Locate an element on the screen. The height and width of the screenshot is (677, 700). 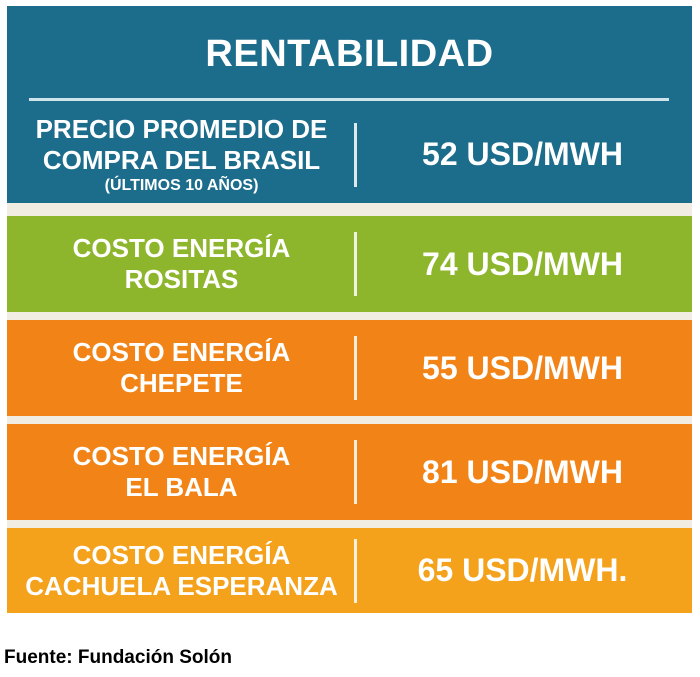
row-value: 65 USD/MWH. is located at coordinates (522, 570).